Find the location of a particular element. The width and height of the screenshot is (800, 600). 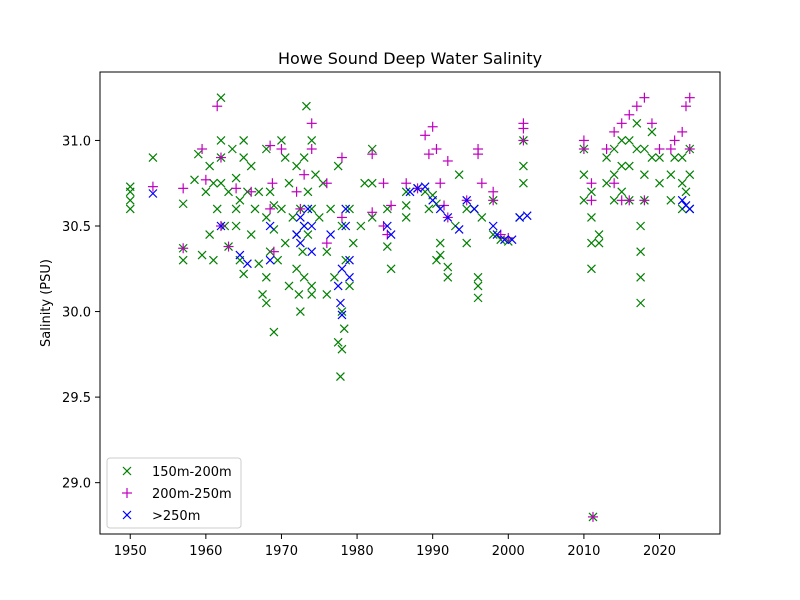

legend-box is located at coordinates (174, 493).